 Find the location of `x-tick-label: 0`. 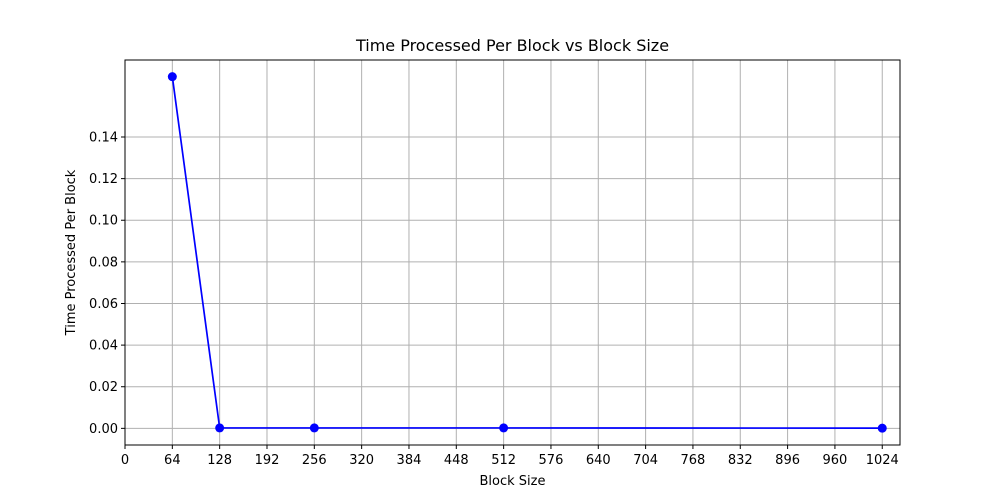

x-tick-label: 0 is located at coordinates (125, 460).